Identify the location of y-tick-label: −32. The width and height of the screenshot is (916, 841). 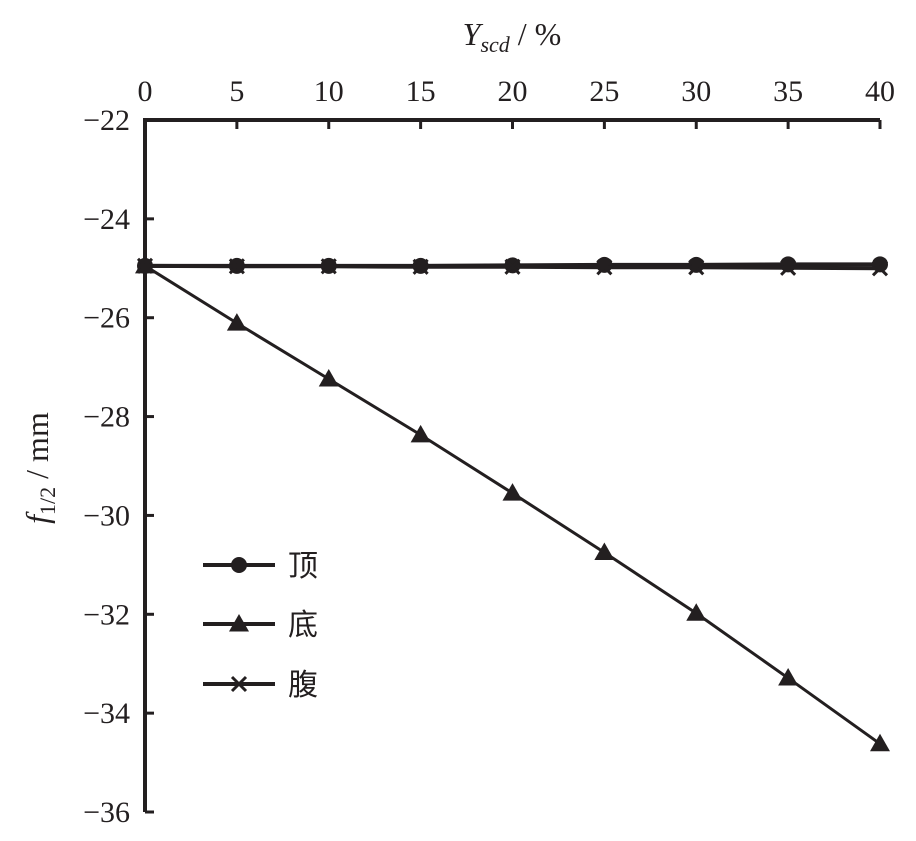
(106, 614).